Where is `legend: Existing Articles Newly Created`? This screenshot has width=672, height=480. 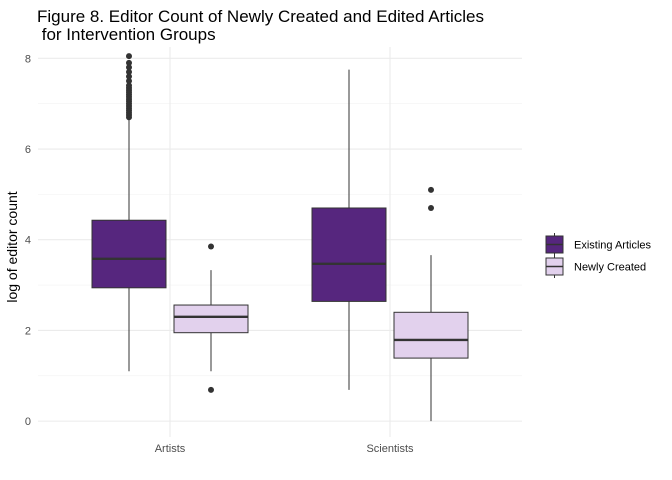 legend: Existing Articles Newly Created is located at coordinates (598, 255).